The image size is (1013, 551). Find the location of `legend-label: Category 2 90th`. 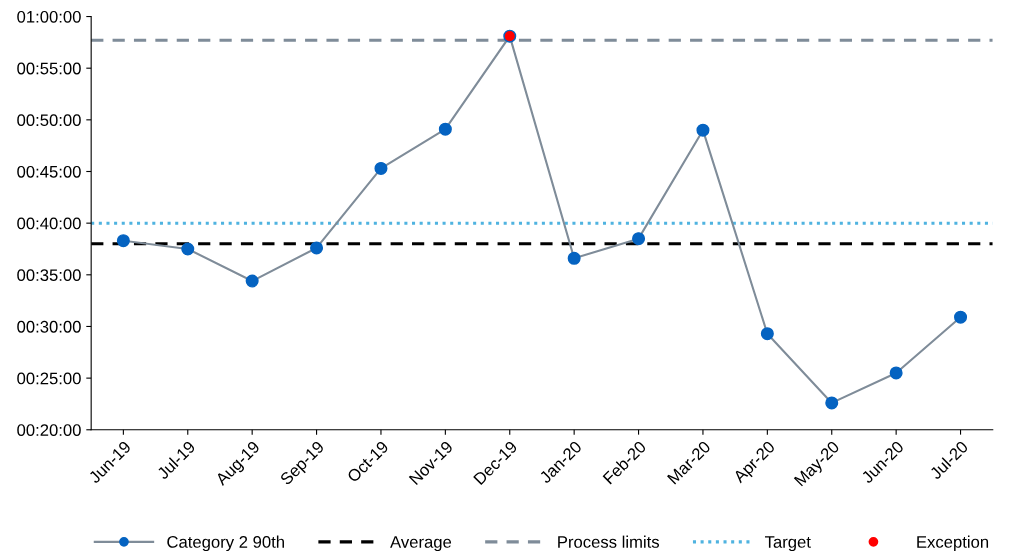

legend-label: Category 2 90th is located at coordinates (225, 543).